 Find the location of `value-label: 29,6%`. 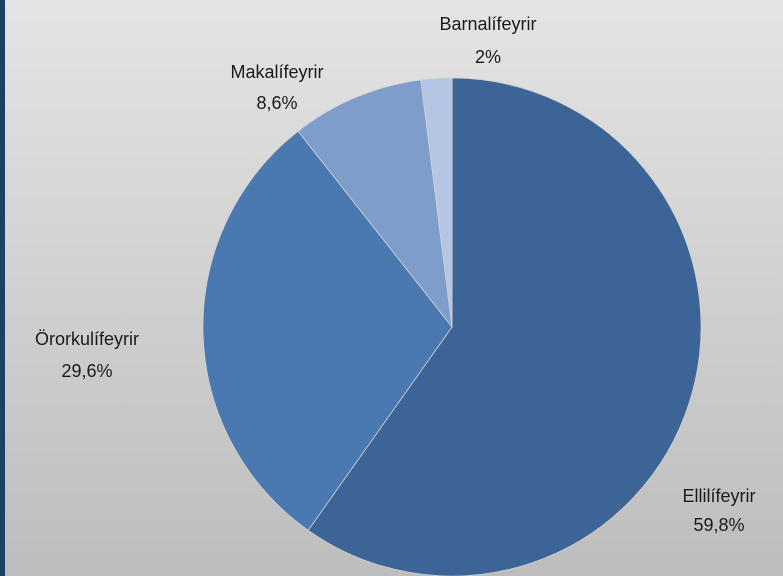

value-label: 29,6% is located at coordinates (86, 371).